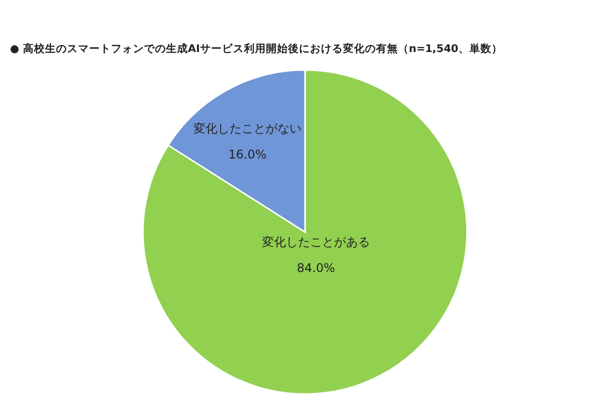 The height and width of the screenshot is (400, 610). Describe the element at coordinates (247, 128) in the screenshot. I see `slice-label: 変化したことがない` at that location.